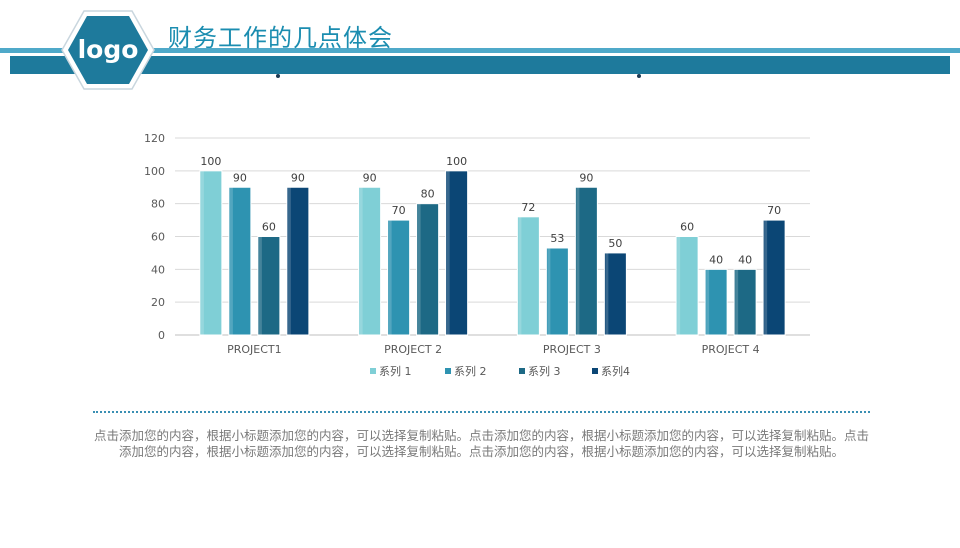  Describe the element at coordinates (158, 302) in the screenshot. I see `y-tick-label: 20` at that location.